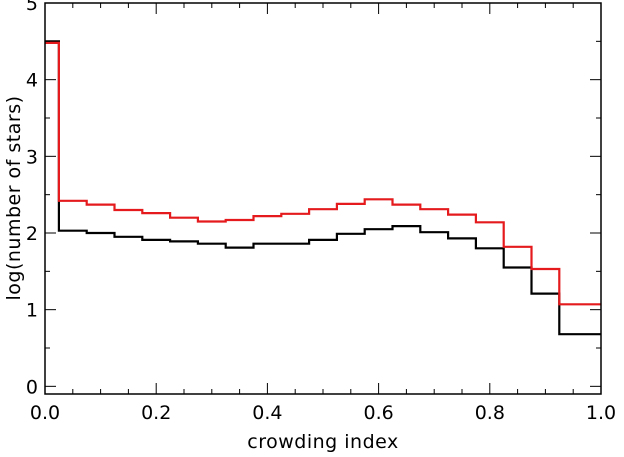 Image resolution: width=624 pixels, height=457 pixels. I want to click on y-tick-label: 3, so click(32, 157).